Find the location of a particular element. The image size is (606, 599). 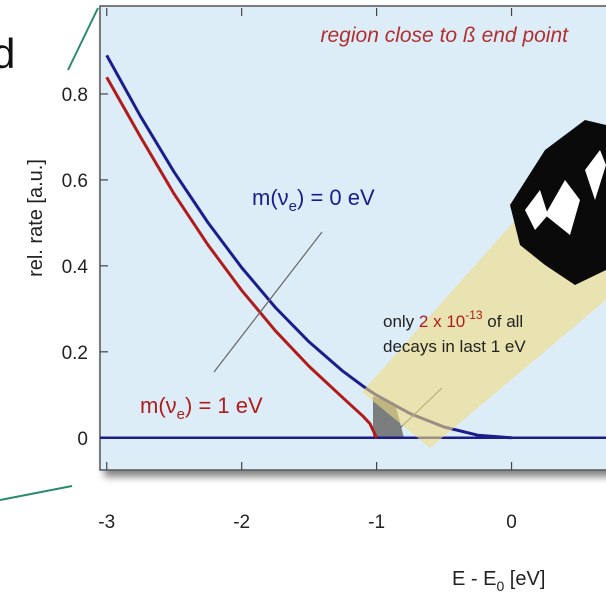

x-axis-label: E - E0 [eV] is located at coordinates (498, 581).